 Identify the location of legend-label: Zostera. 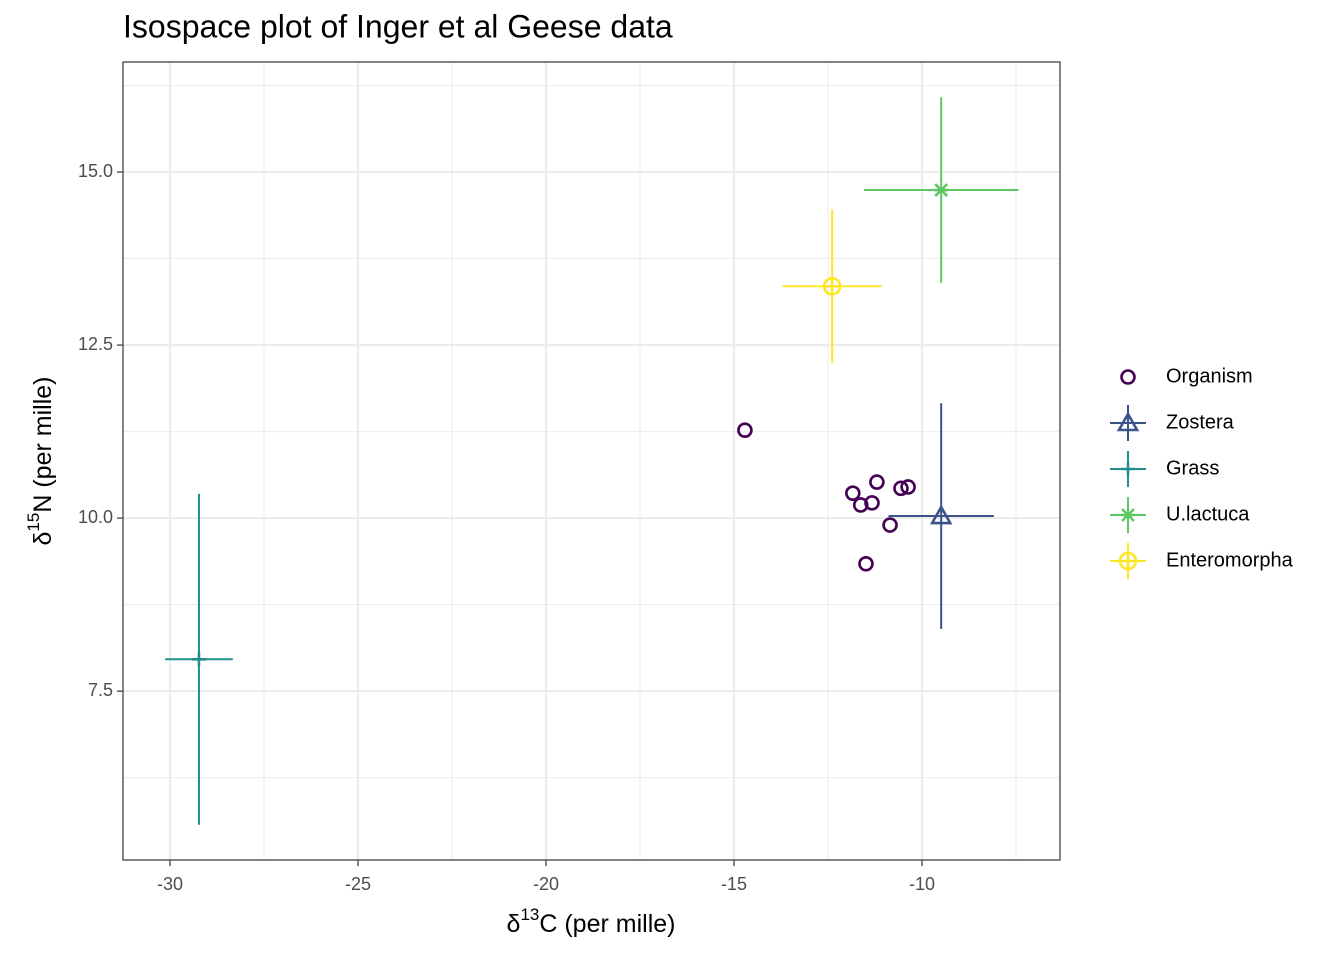
(1200, 422).